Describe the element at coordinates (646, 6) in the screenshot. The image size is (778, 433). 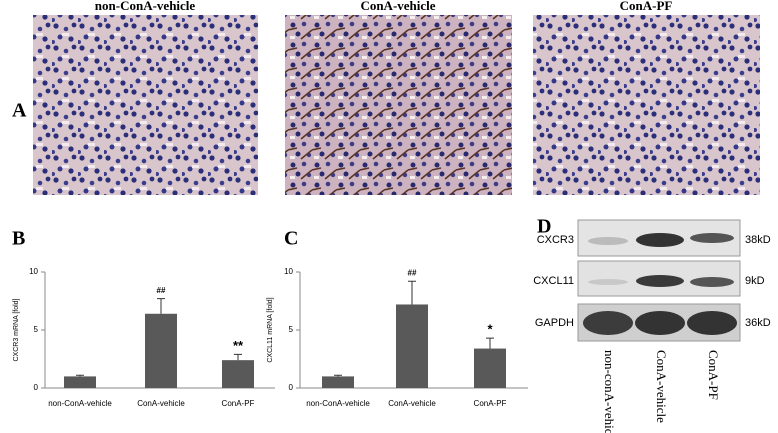
I see `image-title: ConA-PF` at that location.